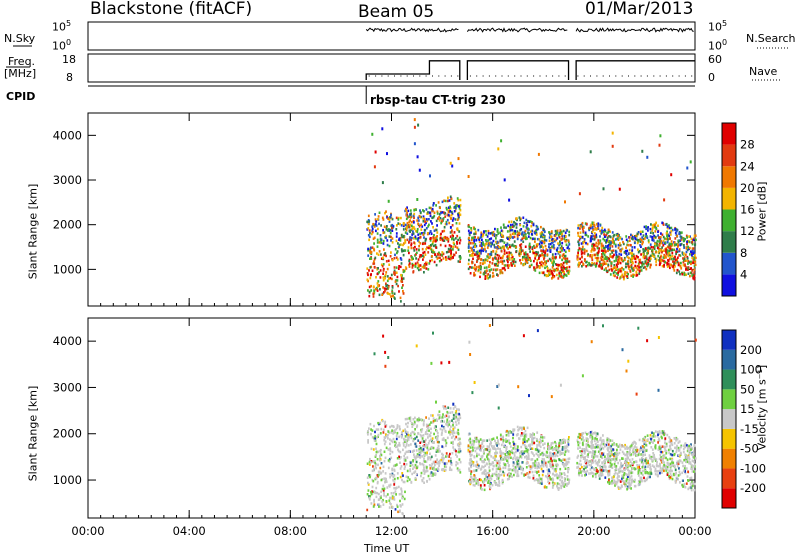 This screenshot has height=555, width=800. I want to click on power-pixel-far, so click(498, 148).